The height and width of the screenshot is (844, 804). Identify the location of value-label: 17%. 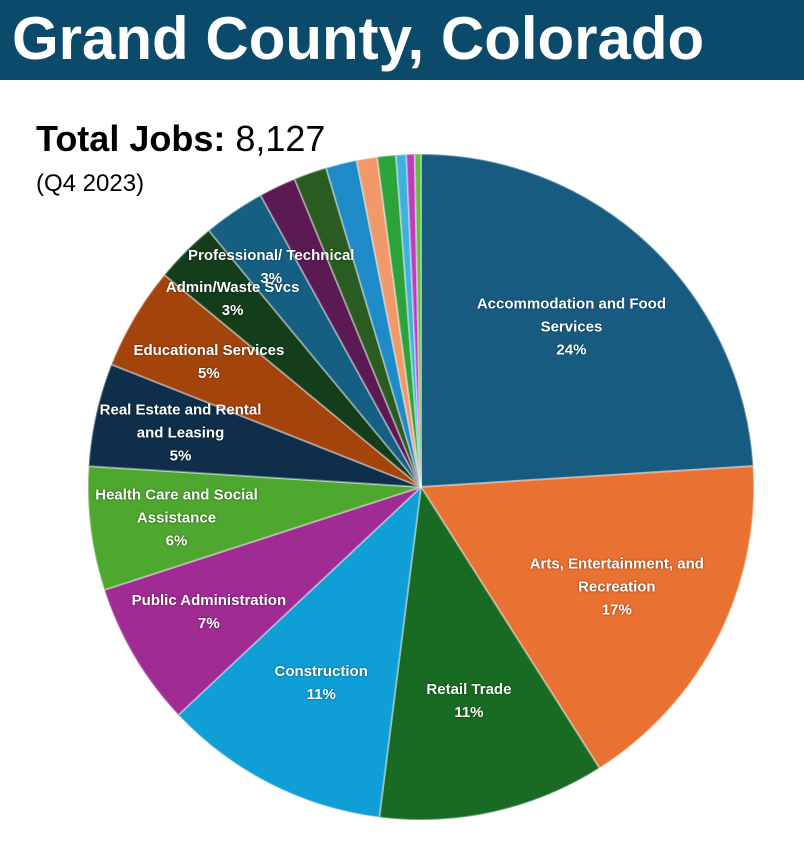
(616, 610).